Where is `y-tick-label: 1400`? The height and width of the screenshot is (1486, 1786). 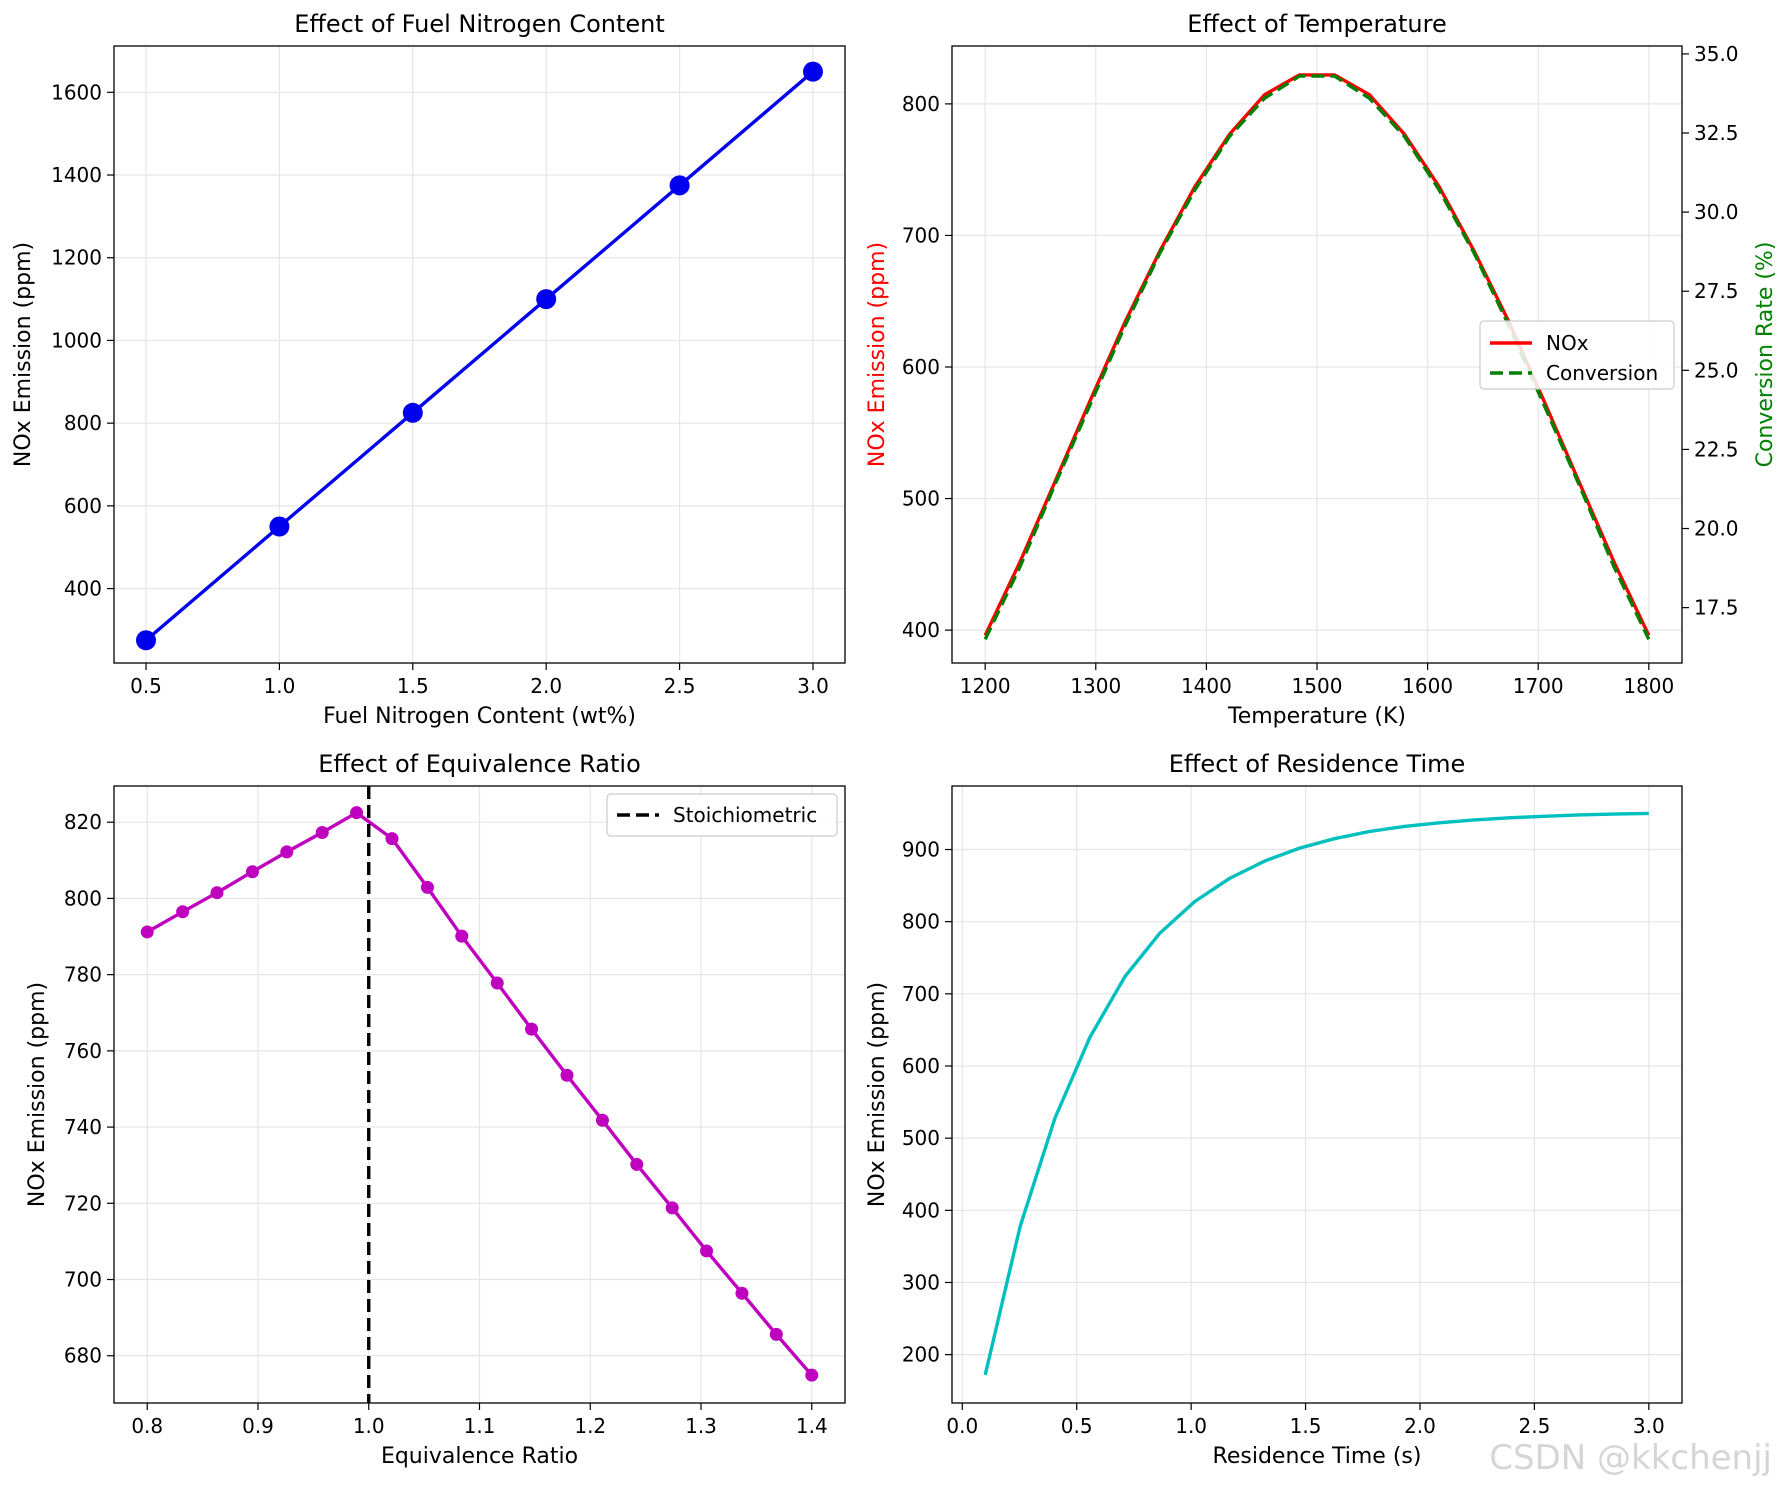 y-tick-label: 1400 is located at coordinates (76, 175).